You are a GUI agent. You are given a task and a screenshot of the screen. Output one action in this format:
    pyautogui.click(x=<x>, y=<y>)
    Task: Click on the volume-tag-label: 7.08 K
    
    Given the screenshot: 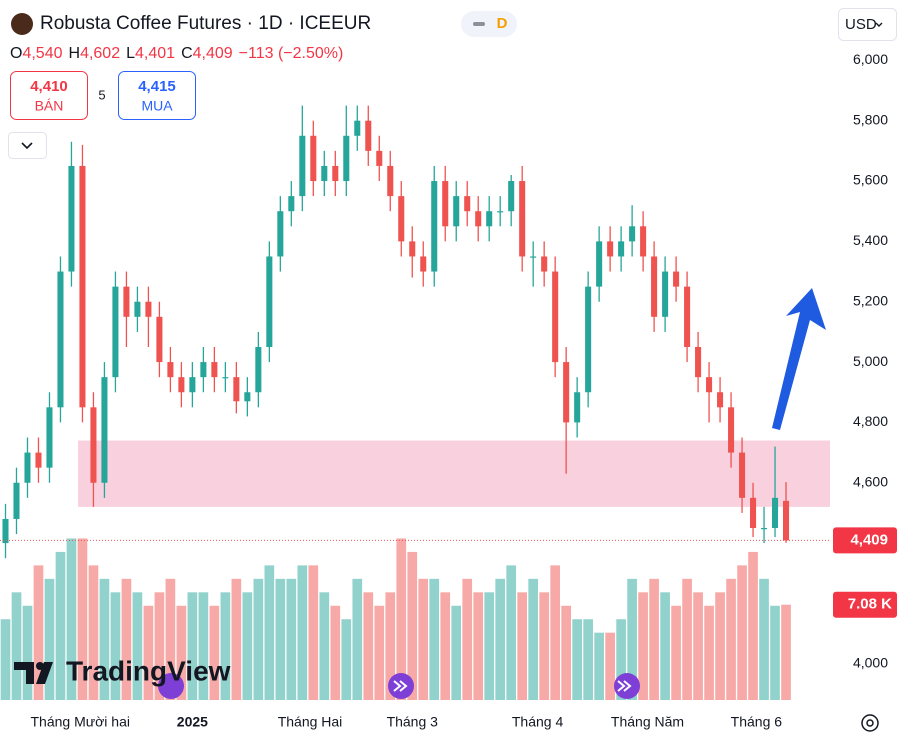 What is the action you would take?
    pyautogui.click(x=870, y=604)
    